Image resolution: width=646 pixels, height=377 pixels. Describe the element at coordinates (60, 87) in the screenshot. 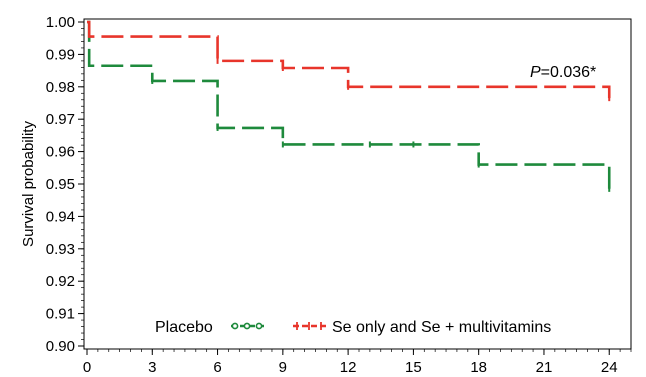

I see `y-tick-label: 0.98` at that location.